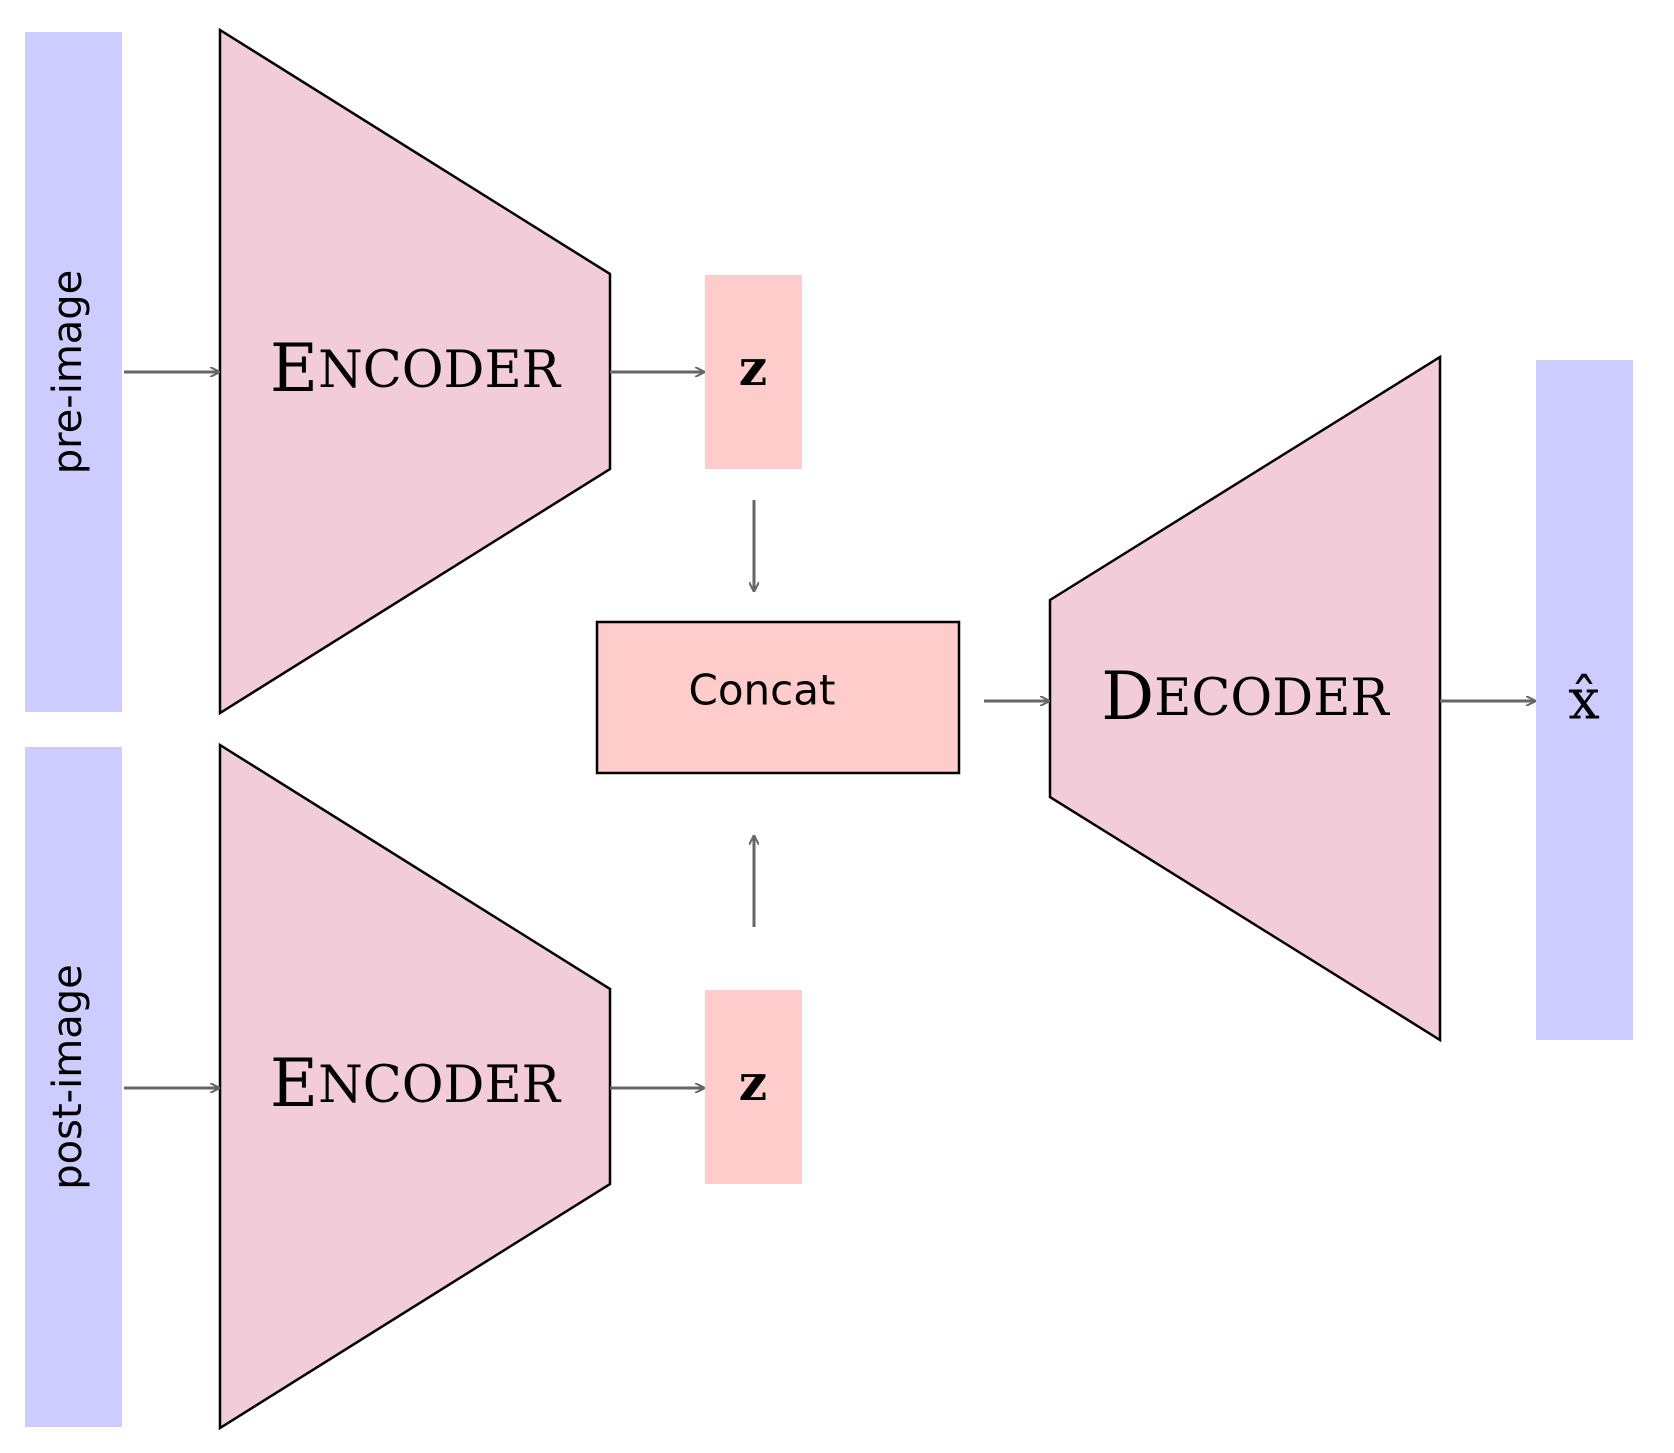 The height and width of the screenshot is (1453, 1674). I want to click on latent-bottom, so click(753, 1087).